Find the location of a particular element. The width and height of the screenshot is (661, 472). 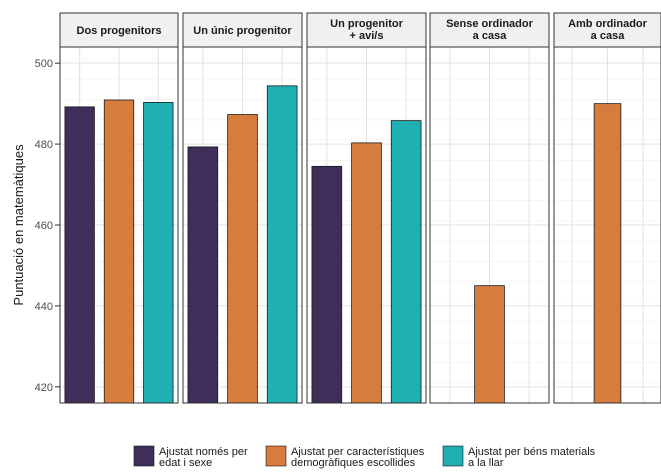

y-tick-label: 440 is located at coordinates (44, 307).